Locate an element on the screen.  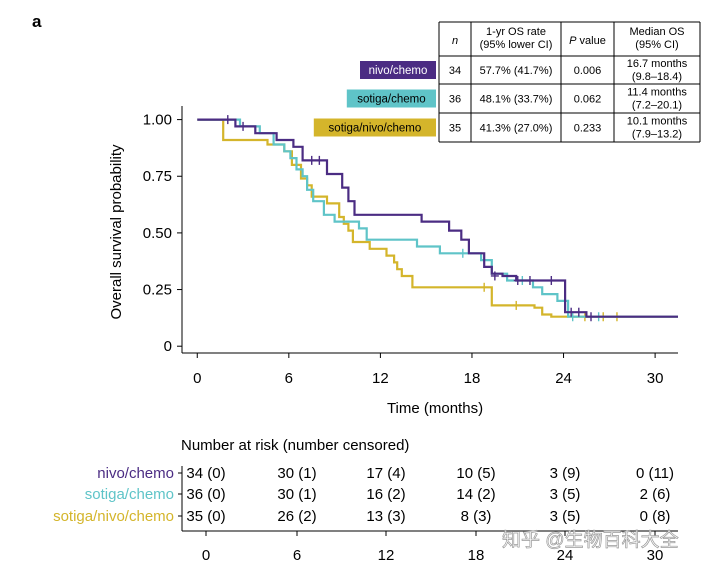
watermark: 知乎 @生物百科大全 is located at coordinates (590, 540).